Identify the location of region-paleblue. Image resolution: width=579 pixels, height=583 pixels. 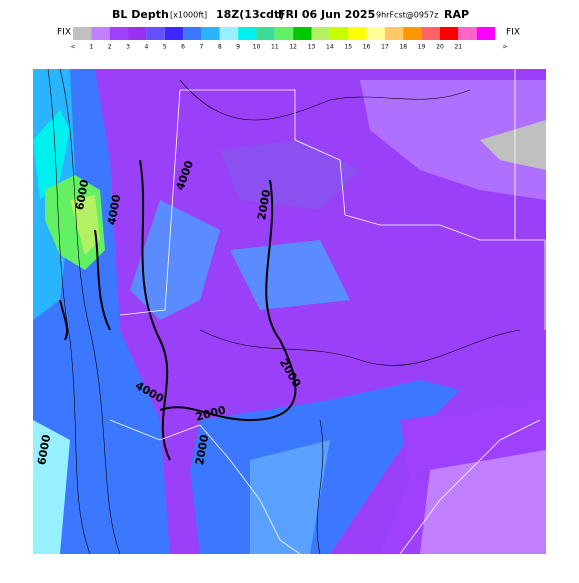
(51, 487).